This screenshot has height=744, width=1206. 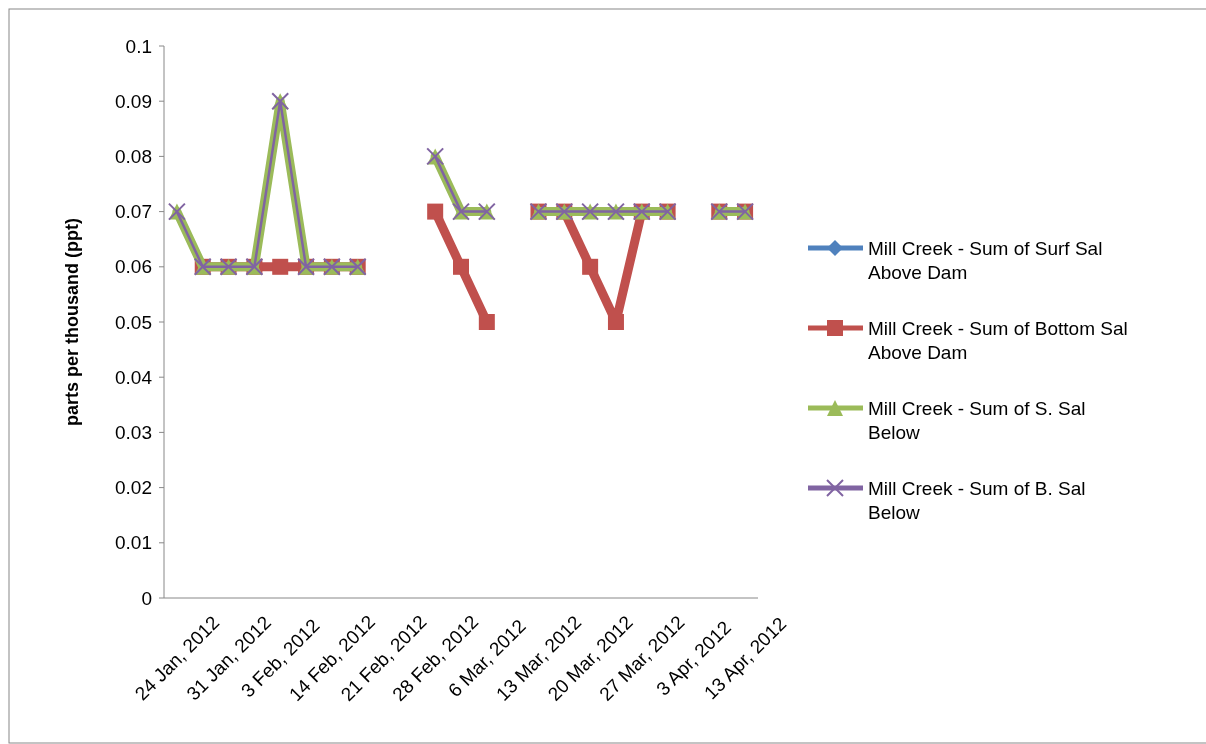 What do you see at coordinates (72, 322) in the screenshot?
I see `y-axis-title: parts per thousand (ppt)` at bounding box center [72, 322].